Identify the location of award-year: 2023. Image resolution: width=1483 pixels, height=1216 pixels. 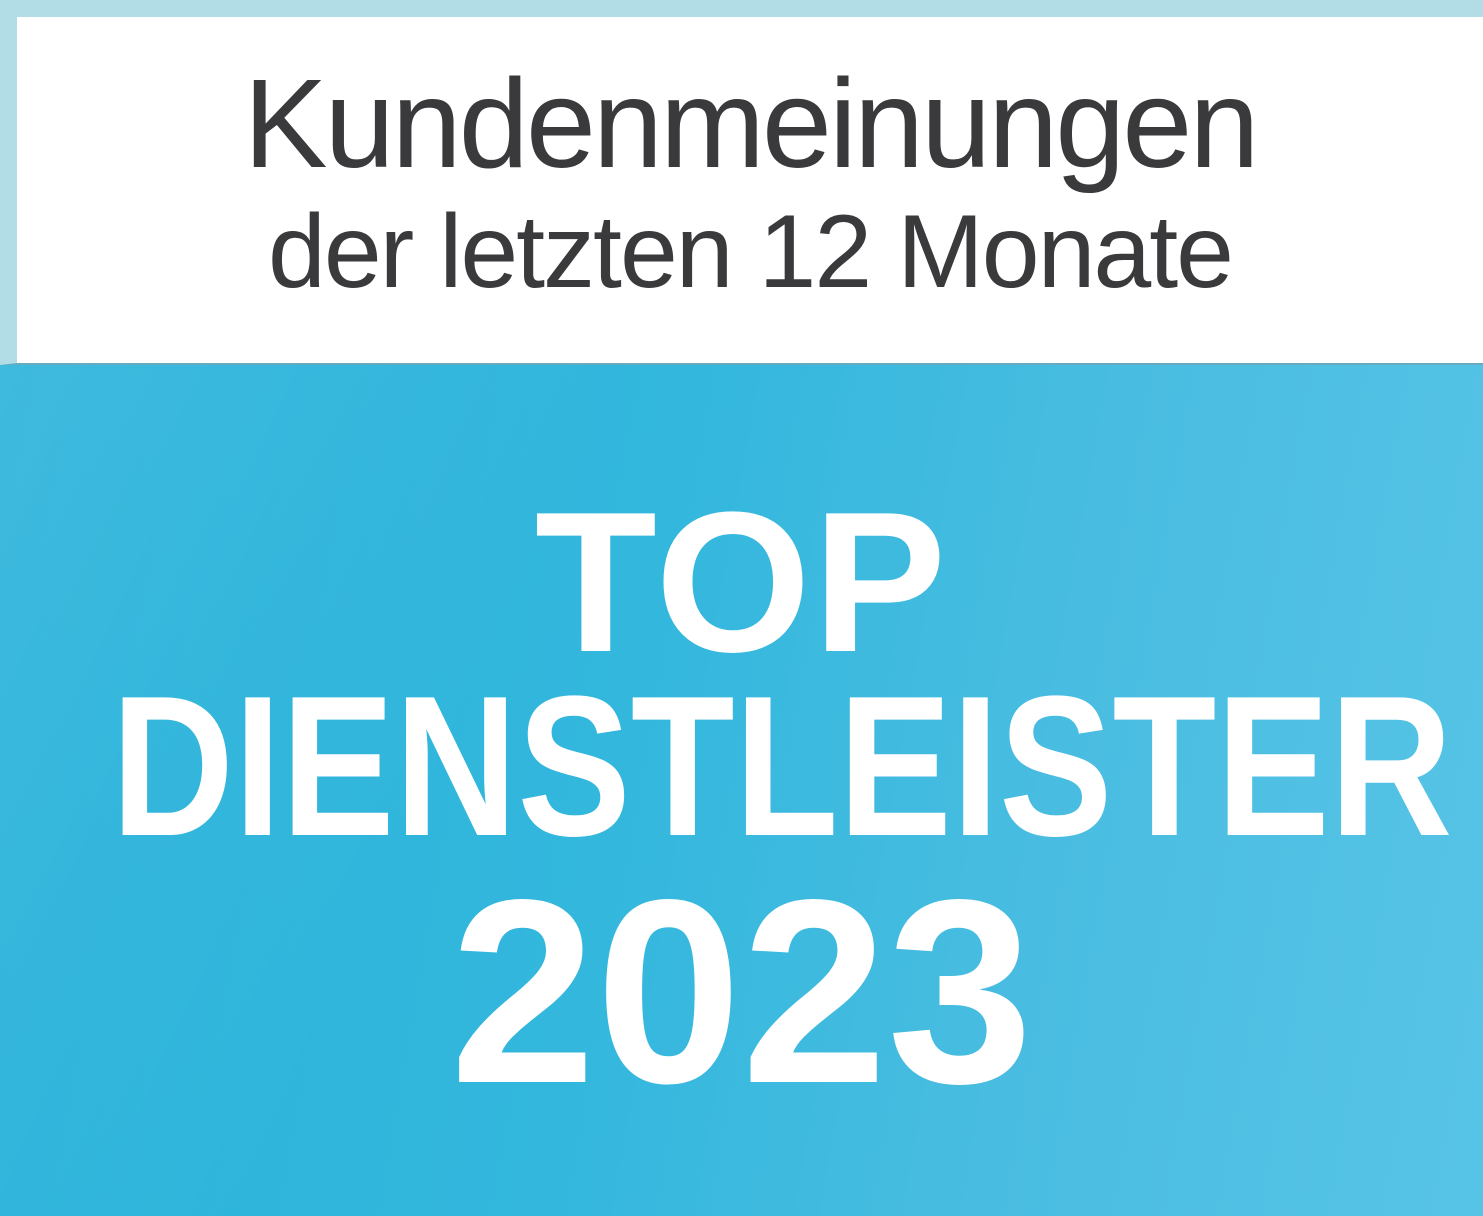
(741, 991).